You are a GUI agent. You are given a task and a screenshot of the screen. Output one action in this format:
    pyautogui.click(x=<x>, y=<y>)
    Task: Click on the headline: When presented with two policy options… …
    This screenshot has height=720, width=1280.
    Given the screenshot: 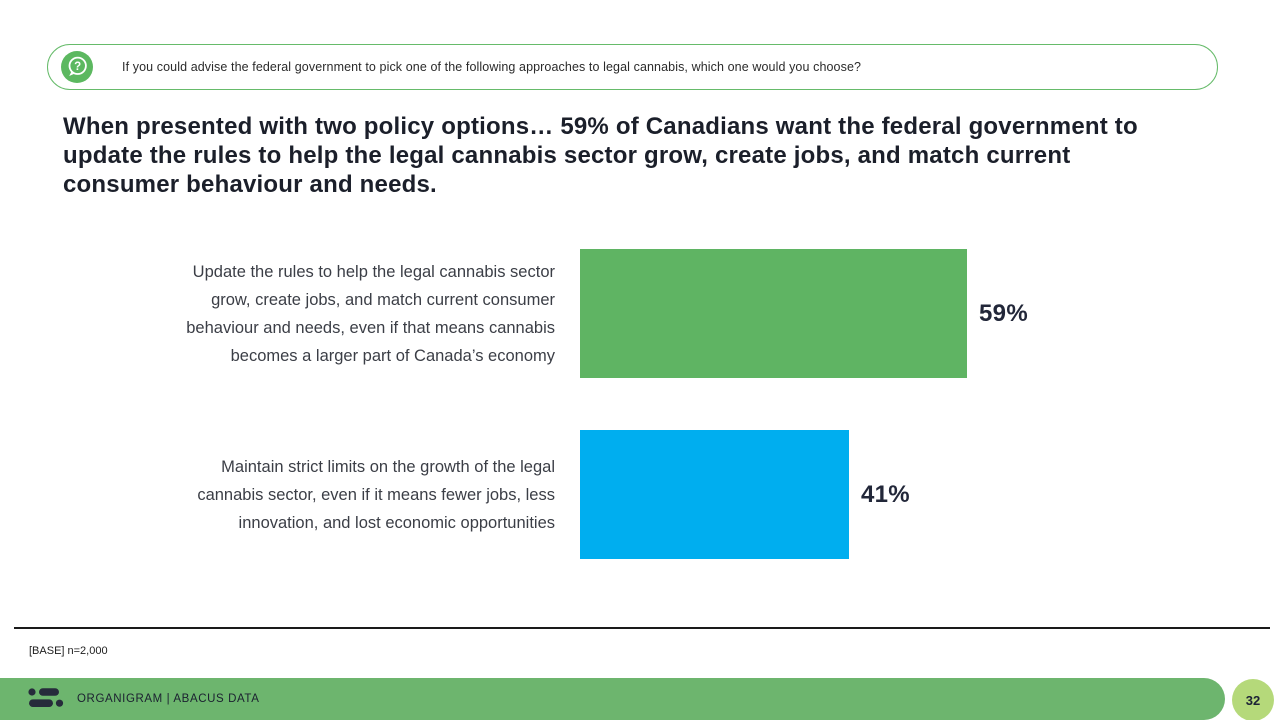 What is the action you would take?
    pyautogui.click(x=600, y=155)
    